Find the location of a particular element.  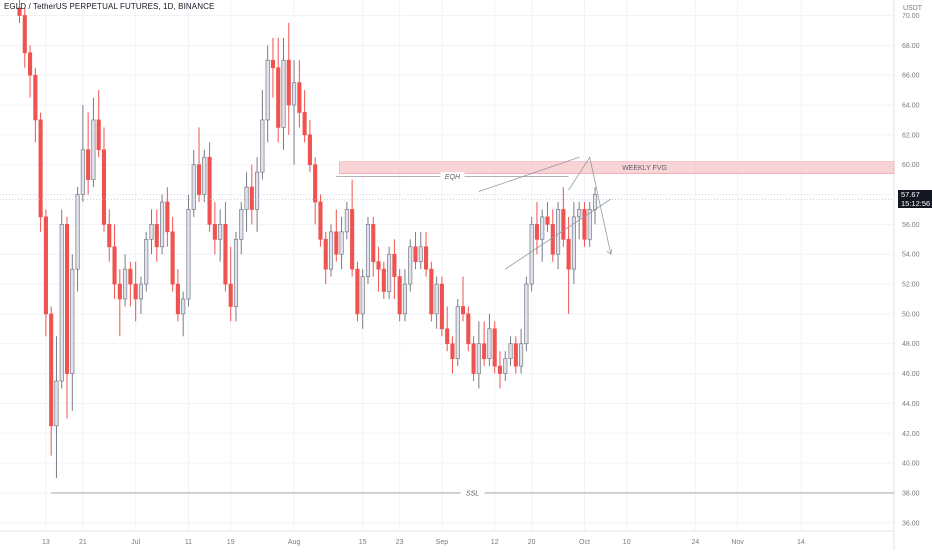

x-tick-label: Sep is located at coordinates (442, 542).